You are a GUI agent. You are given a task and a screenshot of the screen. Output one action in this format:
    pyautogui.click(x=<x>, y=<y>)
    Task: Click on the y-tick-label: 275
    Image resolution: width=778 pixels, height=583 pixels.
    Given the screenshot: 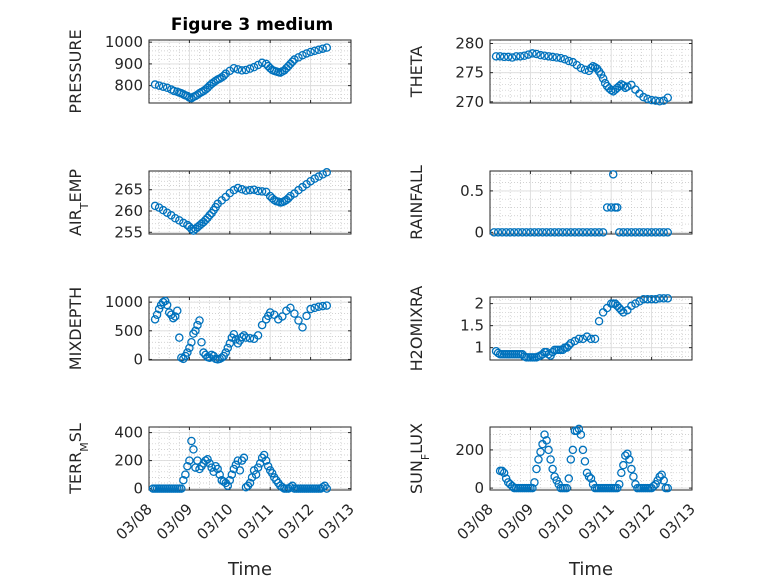 What is the action you would take?
    pyautogui.click(x=469, y=73)
    